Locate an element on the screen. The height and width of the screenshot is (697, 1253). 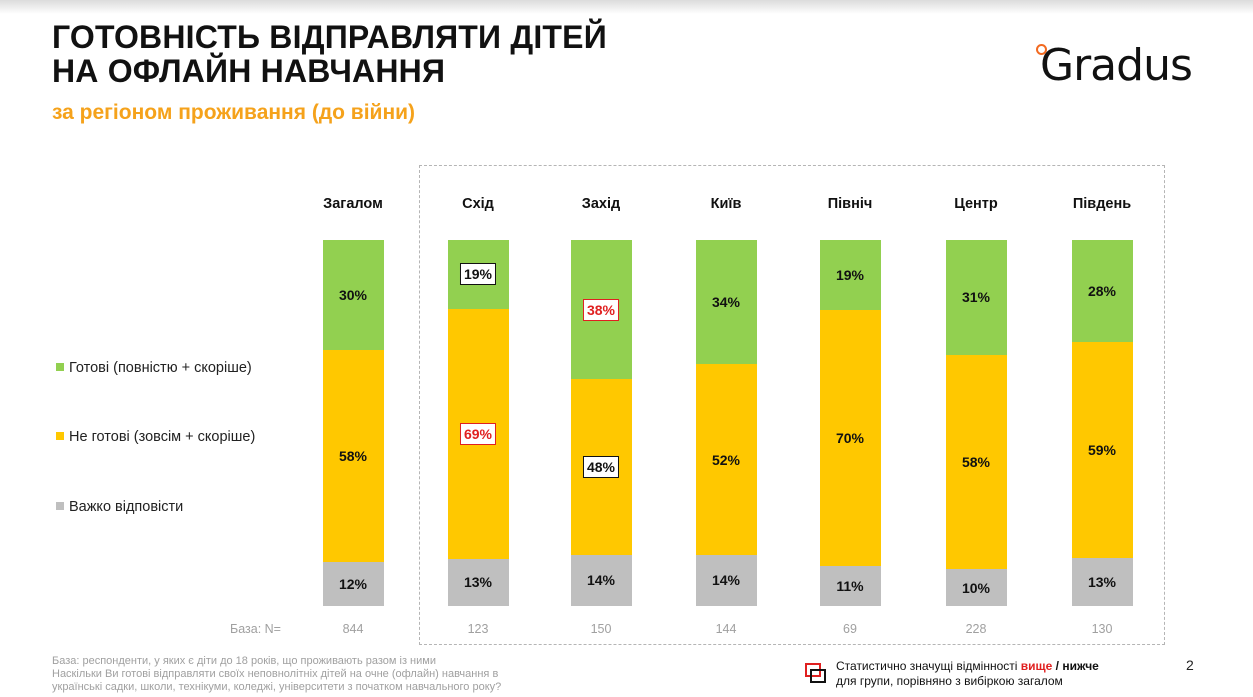
legend-item: Готові (повністю + скоріше) is located at coordinates (154, 368).